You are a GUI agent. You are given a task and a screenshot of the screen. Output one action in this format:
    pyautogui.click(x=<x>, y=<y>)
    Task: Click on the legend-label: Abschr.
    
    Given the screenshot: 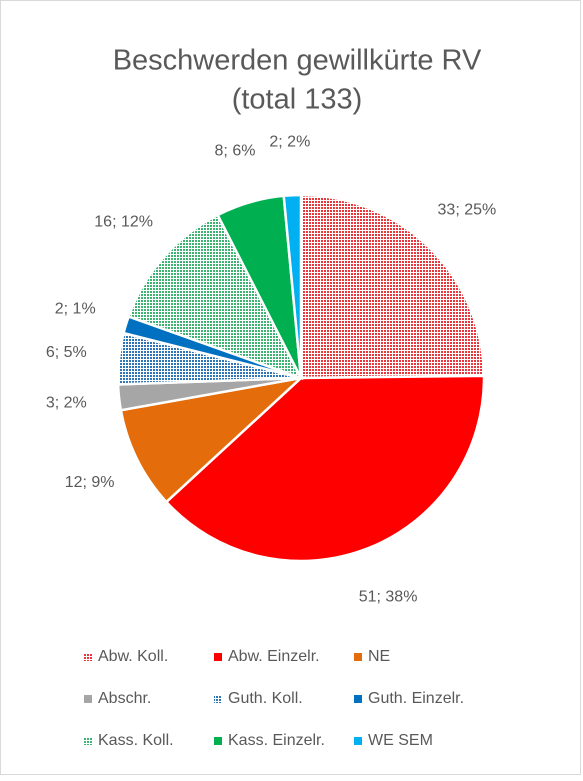 What is the action you would take?
    pyautogui.click(x=124, y=698)
    